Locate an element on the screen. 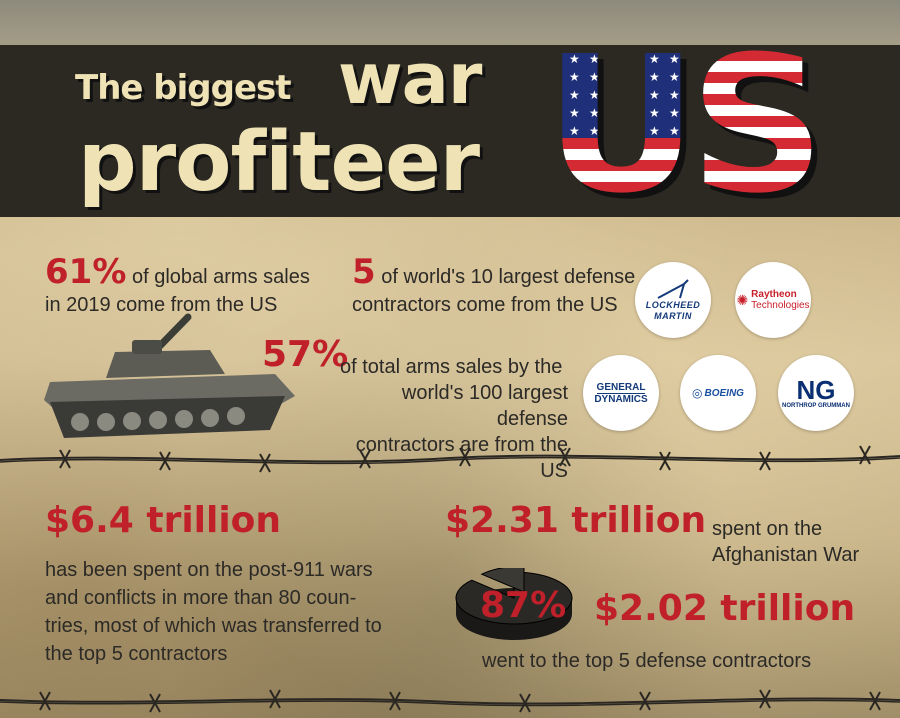 The width and height of the screenshot is (900, 718). contractor-share-percent: 87% is located at coordinates (523, 605).